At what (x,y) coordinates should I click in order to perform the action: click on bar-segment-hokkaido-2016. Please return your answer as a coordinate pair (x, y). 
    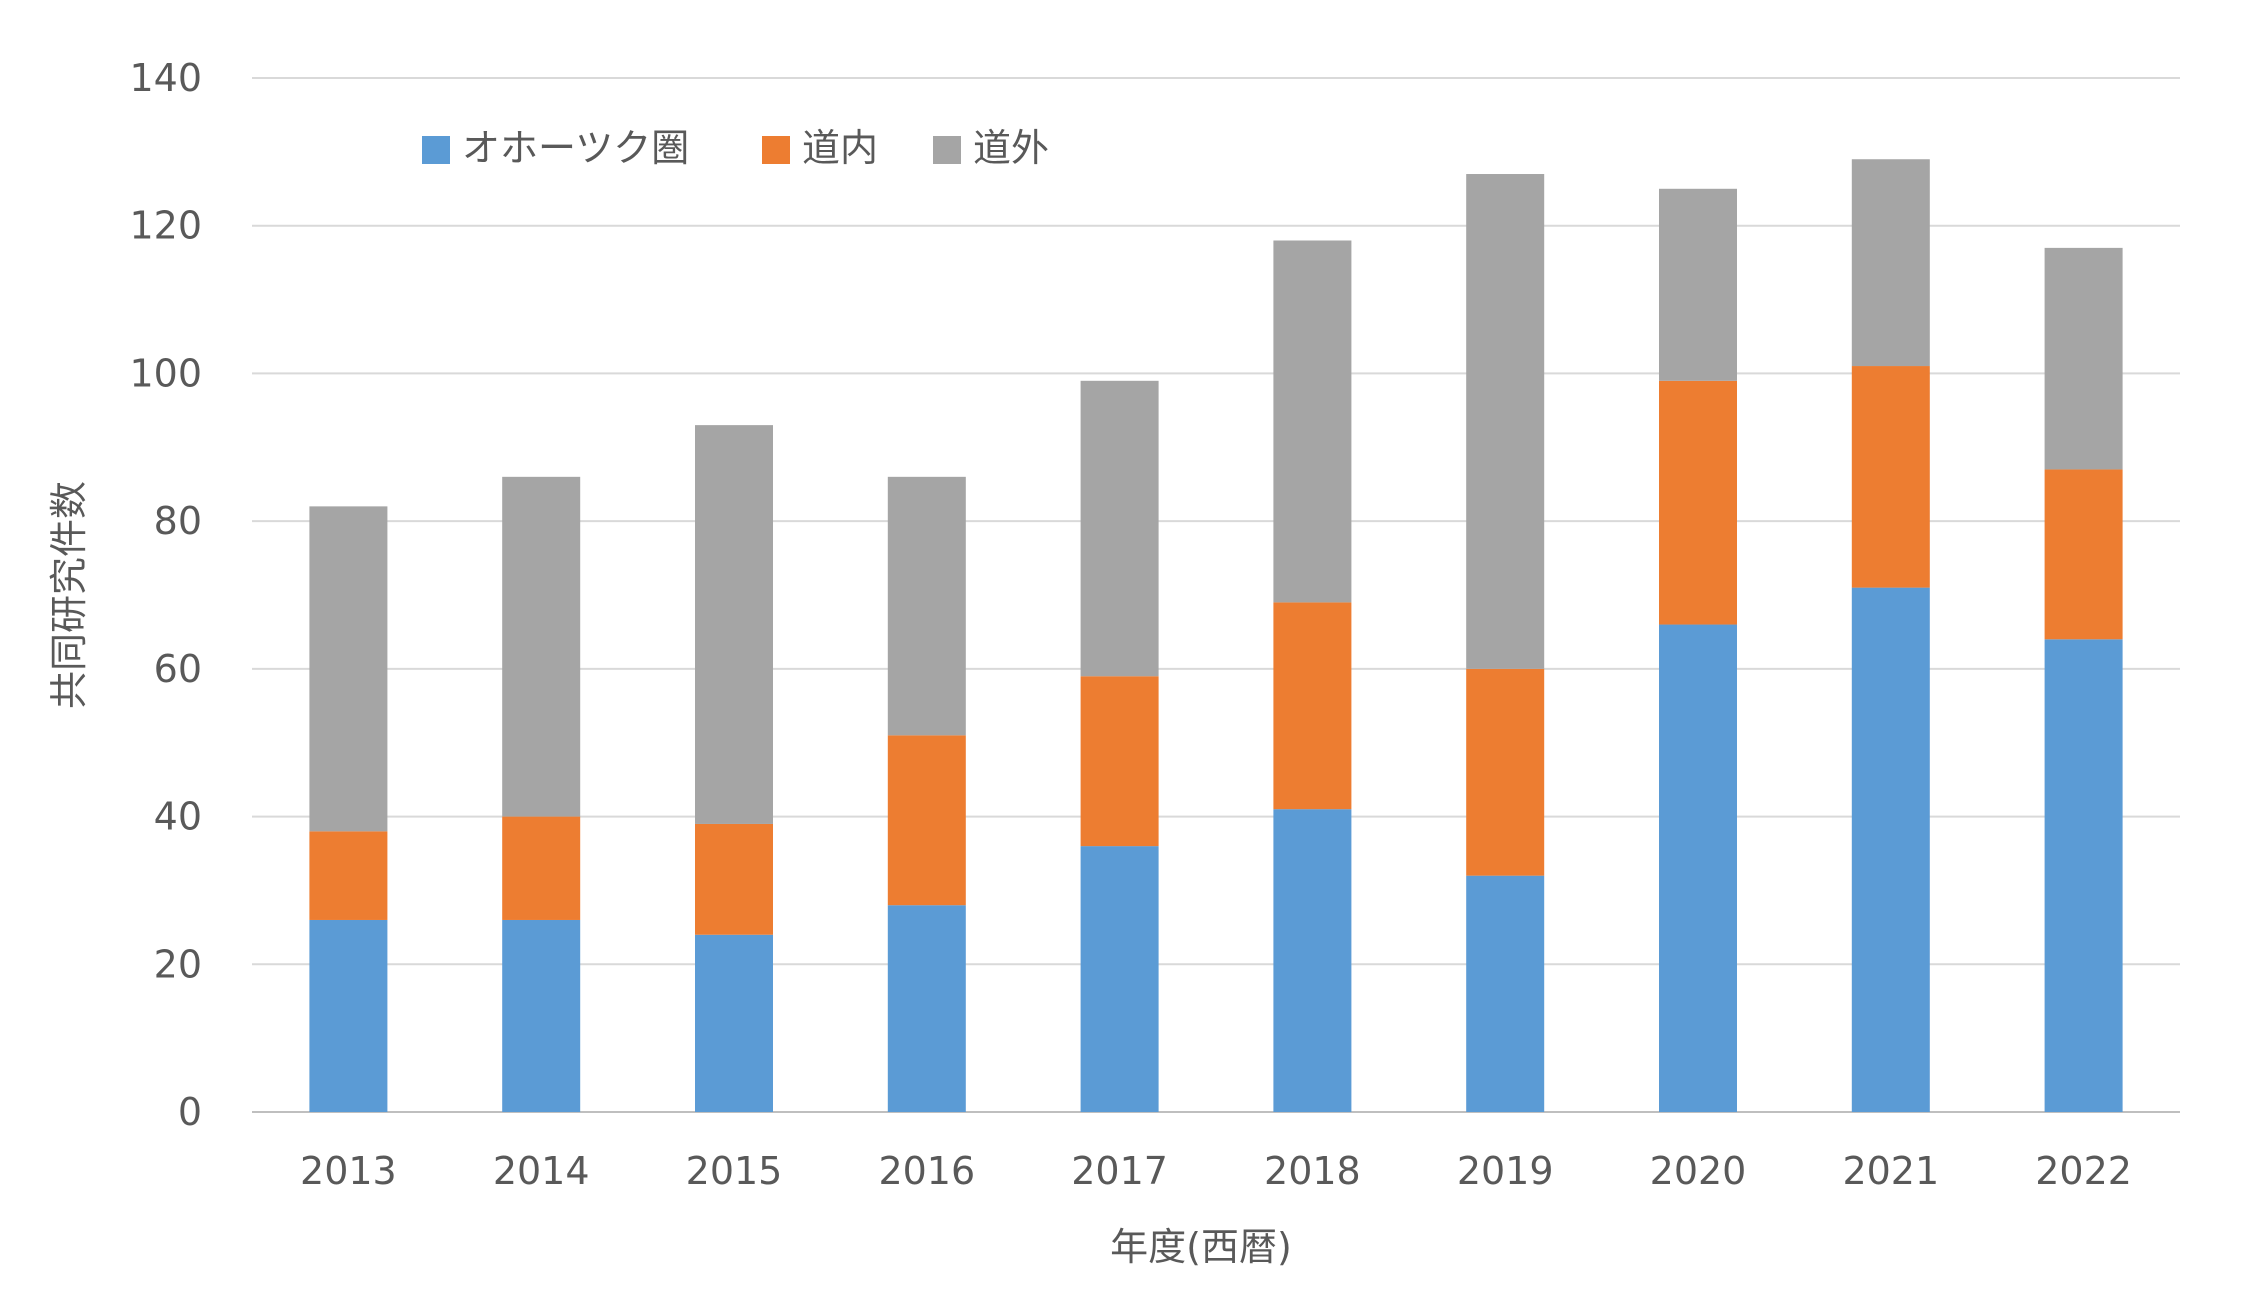
    Looking at the image, I should click on (926, 820).